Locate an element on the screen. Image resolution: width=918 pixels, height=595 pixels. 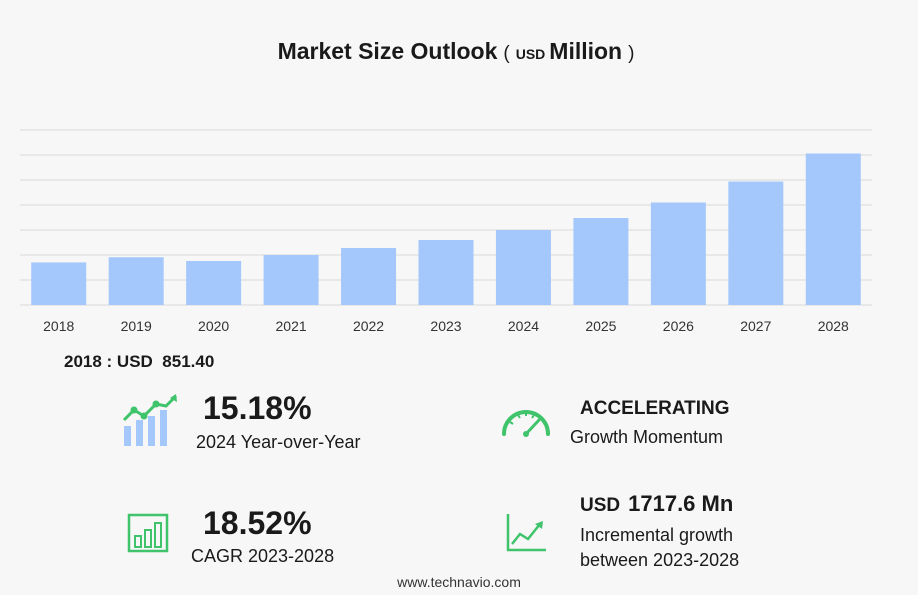
bar-chart-icon is located at coordinates (148, 533).